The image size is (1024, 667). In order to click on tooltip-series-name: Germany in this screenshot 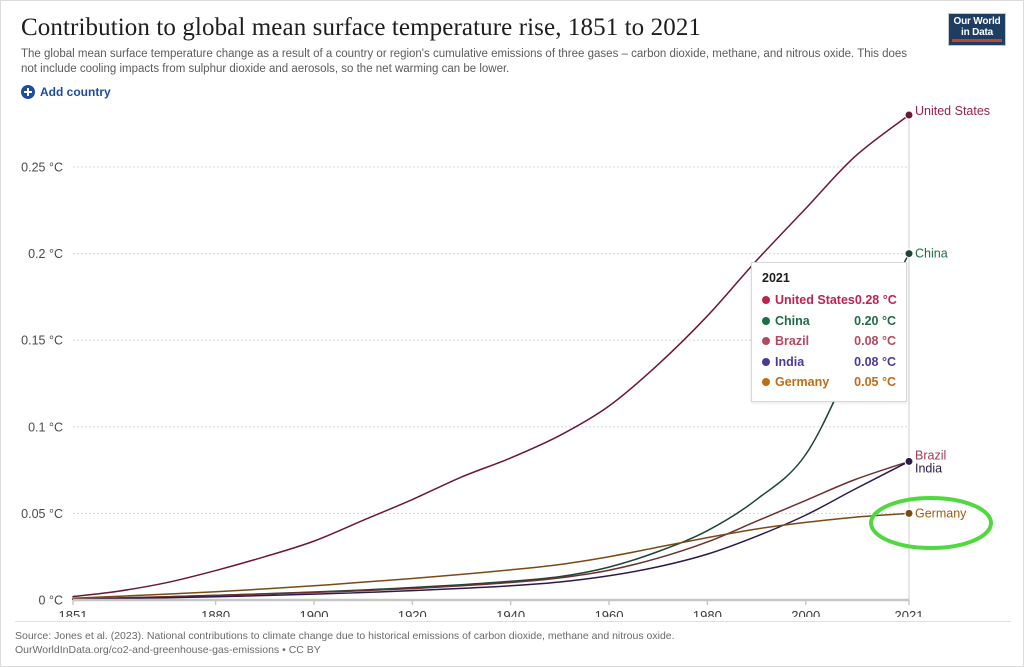, I will do `click(802, 382)`.